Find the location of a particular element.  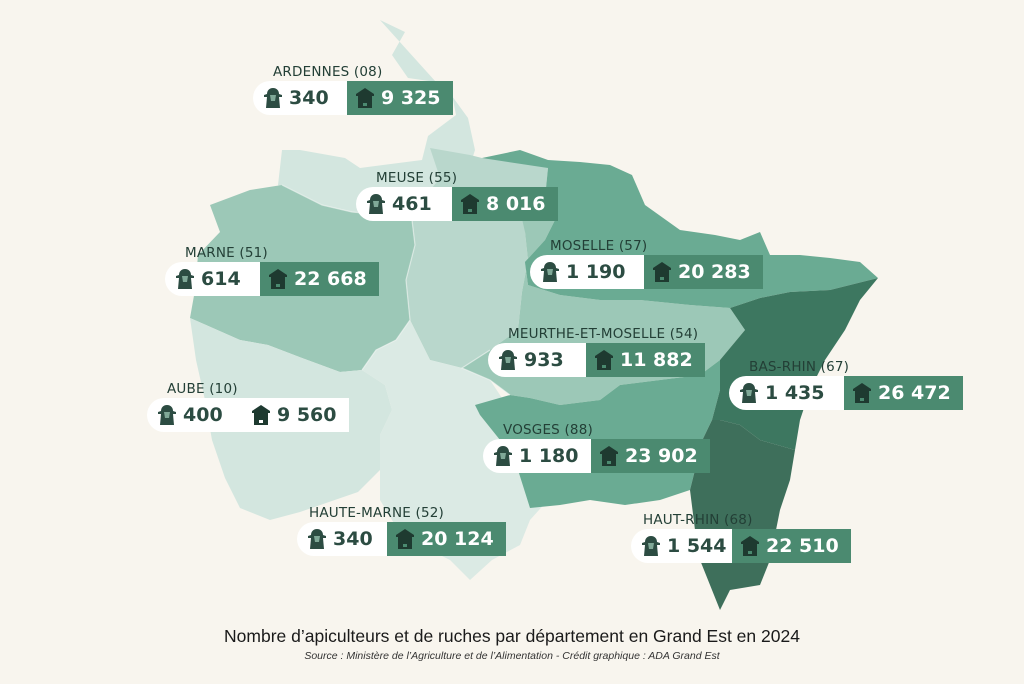

hive-box: 11 882 is located at coordinates (645, 360).